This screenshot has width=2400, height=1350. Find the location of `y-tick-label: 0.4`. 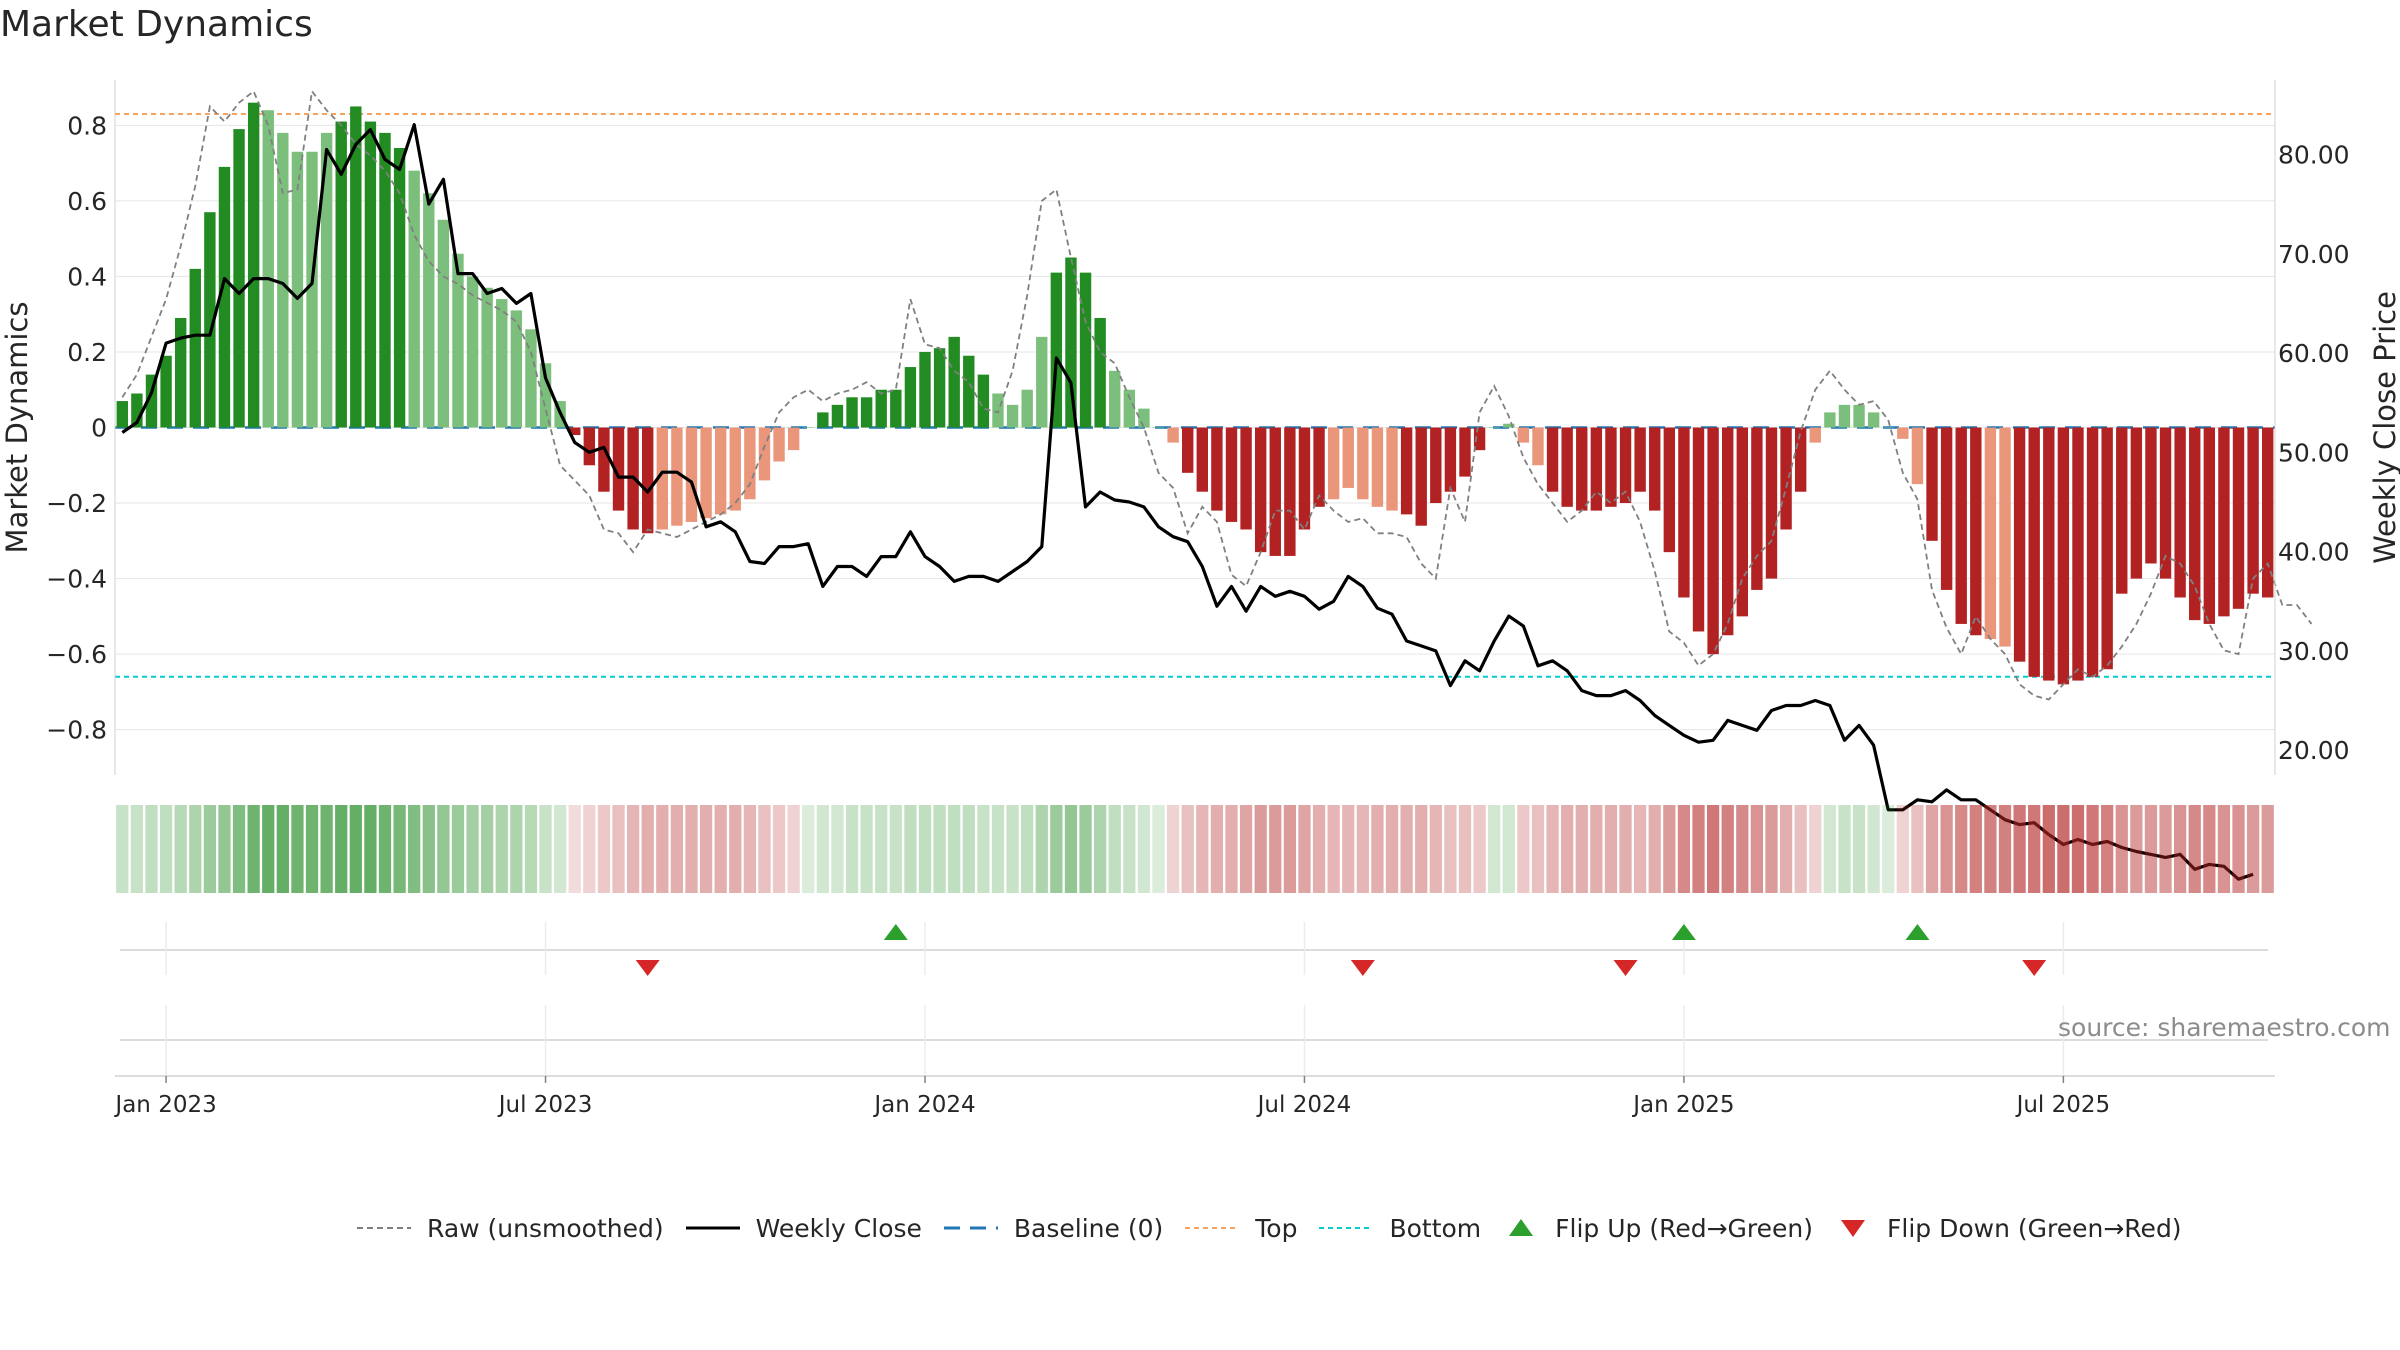

y-tick-label: 0.4 is located at coordinates (87, 276).